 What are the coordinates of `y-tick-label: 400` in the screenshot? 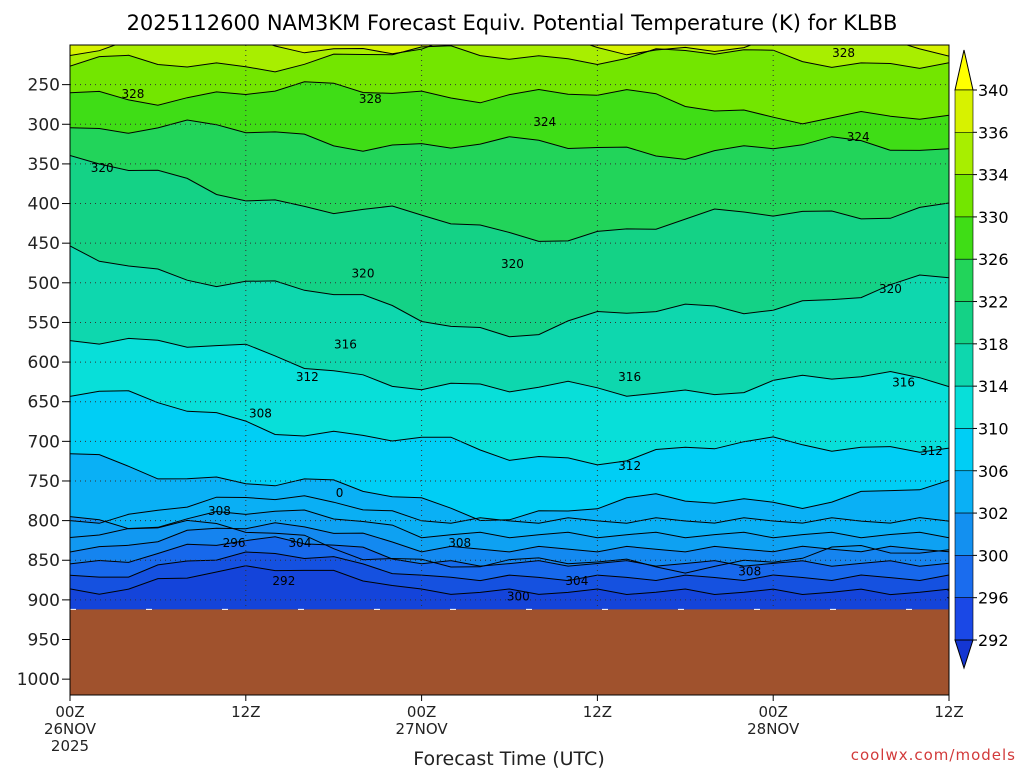 It's located at (44, 205).